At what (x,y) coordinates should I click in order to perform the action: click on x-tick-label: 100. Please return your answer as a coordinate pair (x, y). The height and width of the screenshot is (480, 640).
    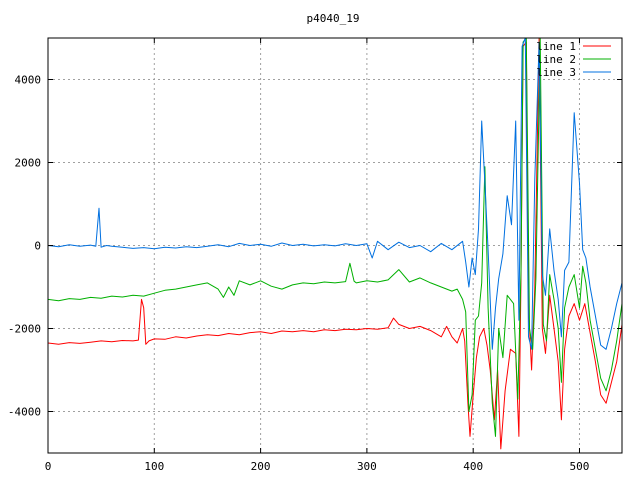
    Looking at the image, I should click on (154, 466).